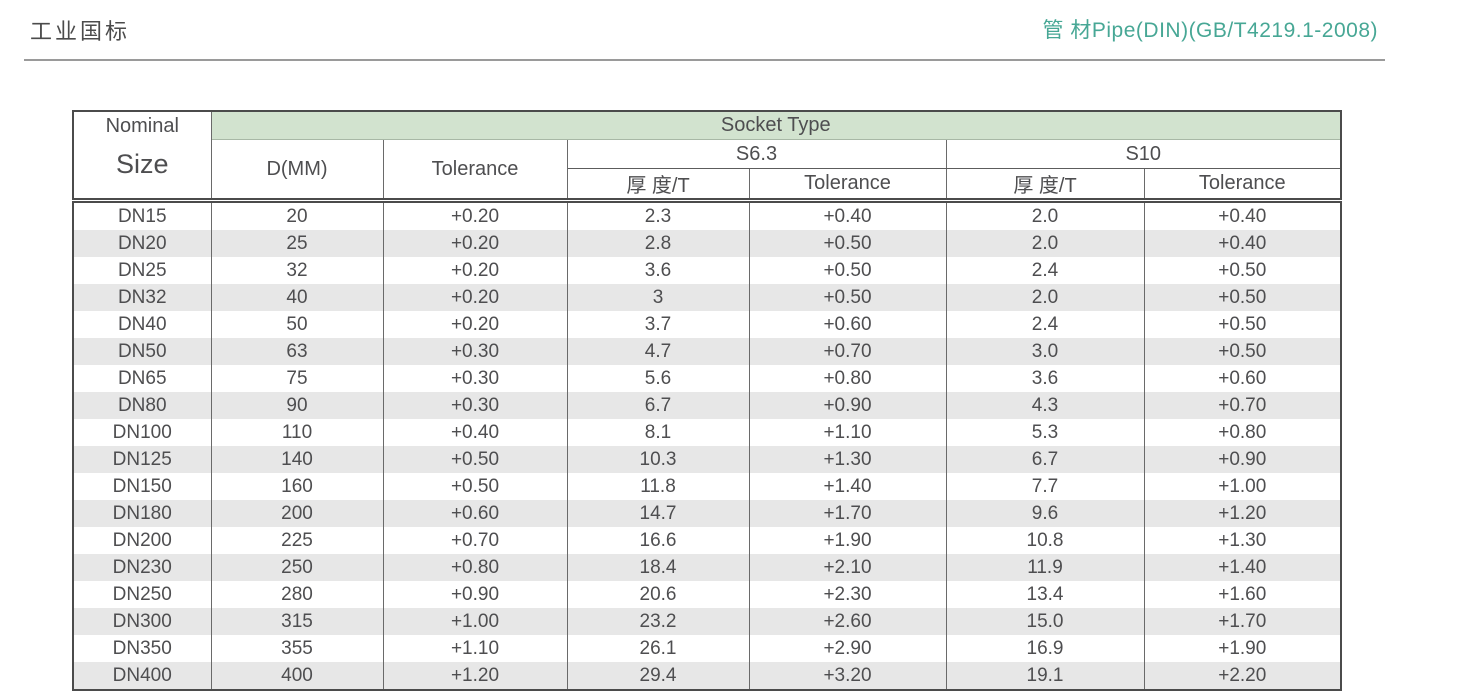 This screenshot has width=1460, height=692. What do you see at coordinates (142, 297) in the screenshot?
I see `table-cell: DN32` at bounding box center [142, 297].